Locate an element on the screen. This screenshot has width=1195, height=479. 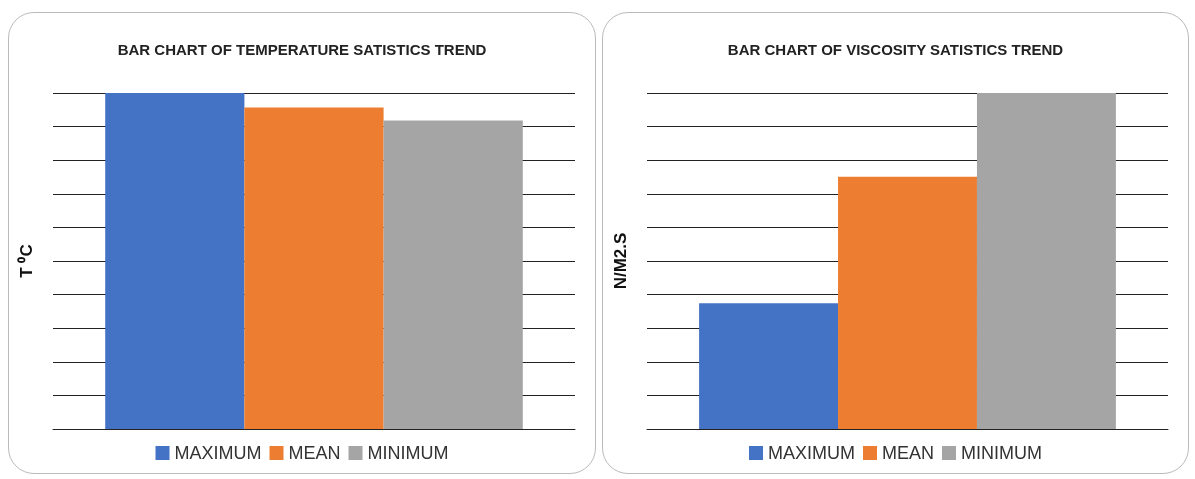
chart-title: BAR CHART OF TEMPERATURE SATISTICS TREND is located at coordinates (302, 49).